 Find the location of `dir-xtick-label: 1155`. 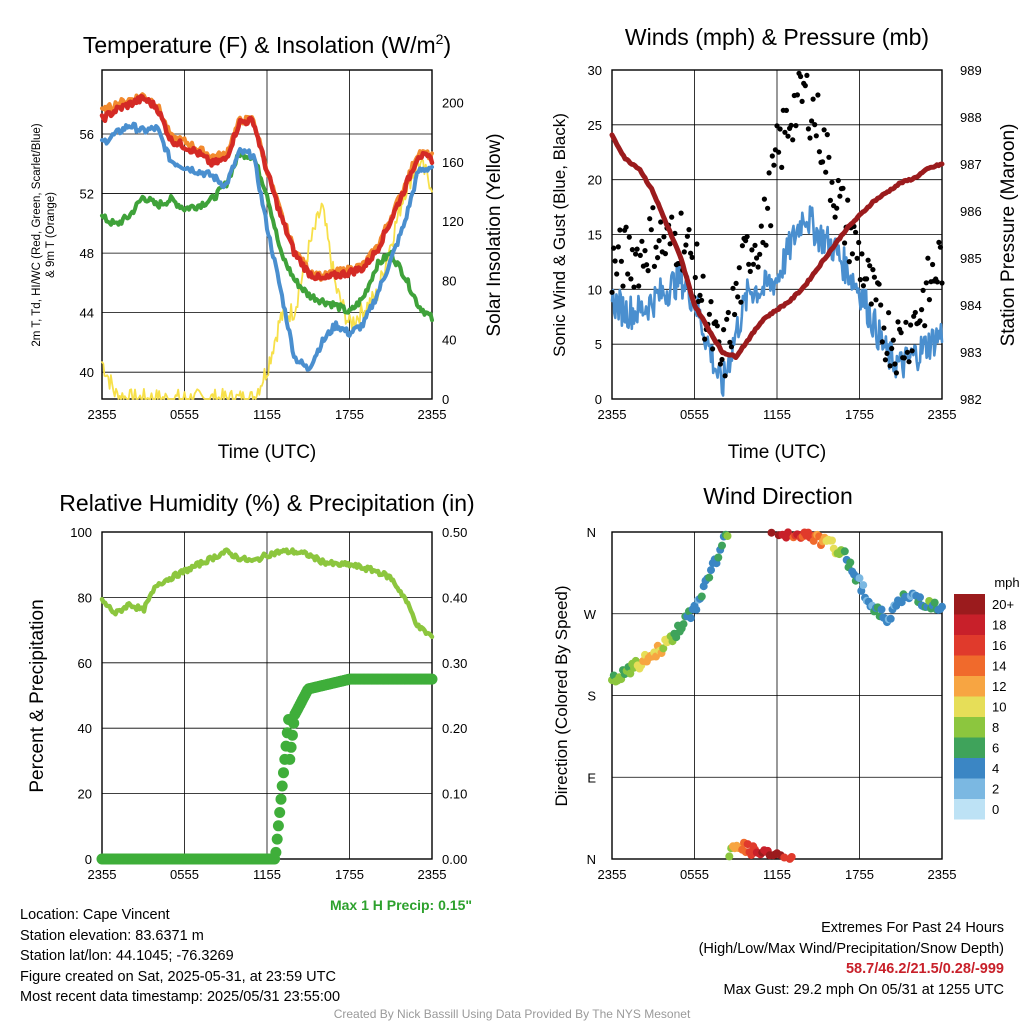

dir-xtick-label: 1155 is located at coordinates (777, 874).